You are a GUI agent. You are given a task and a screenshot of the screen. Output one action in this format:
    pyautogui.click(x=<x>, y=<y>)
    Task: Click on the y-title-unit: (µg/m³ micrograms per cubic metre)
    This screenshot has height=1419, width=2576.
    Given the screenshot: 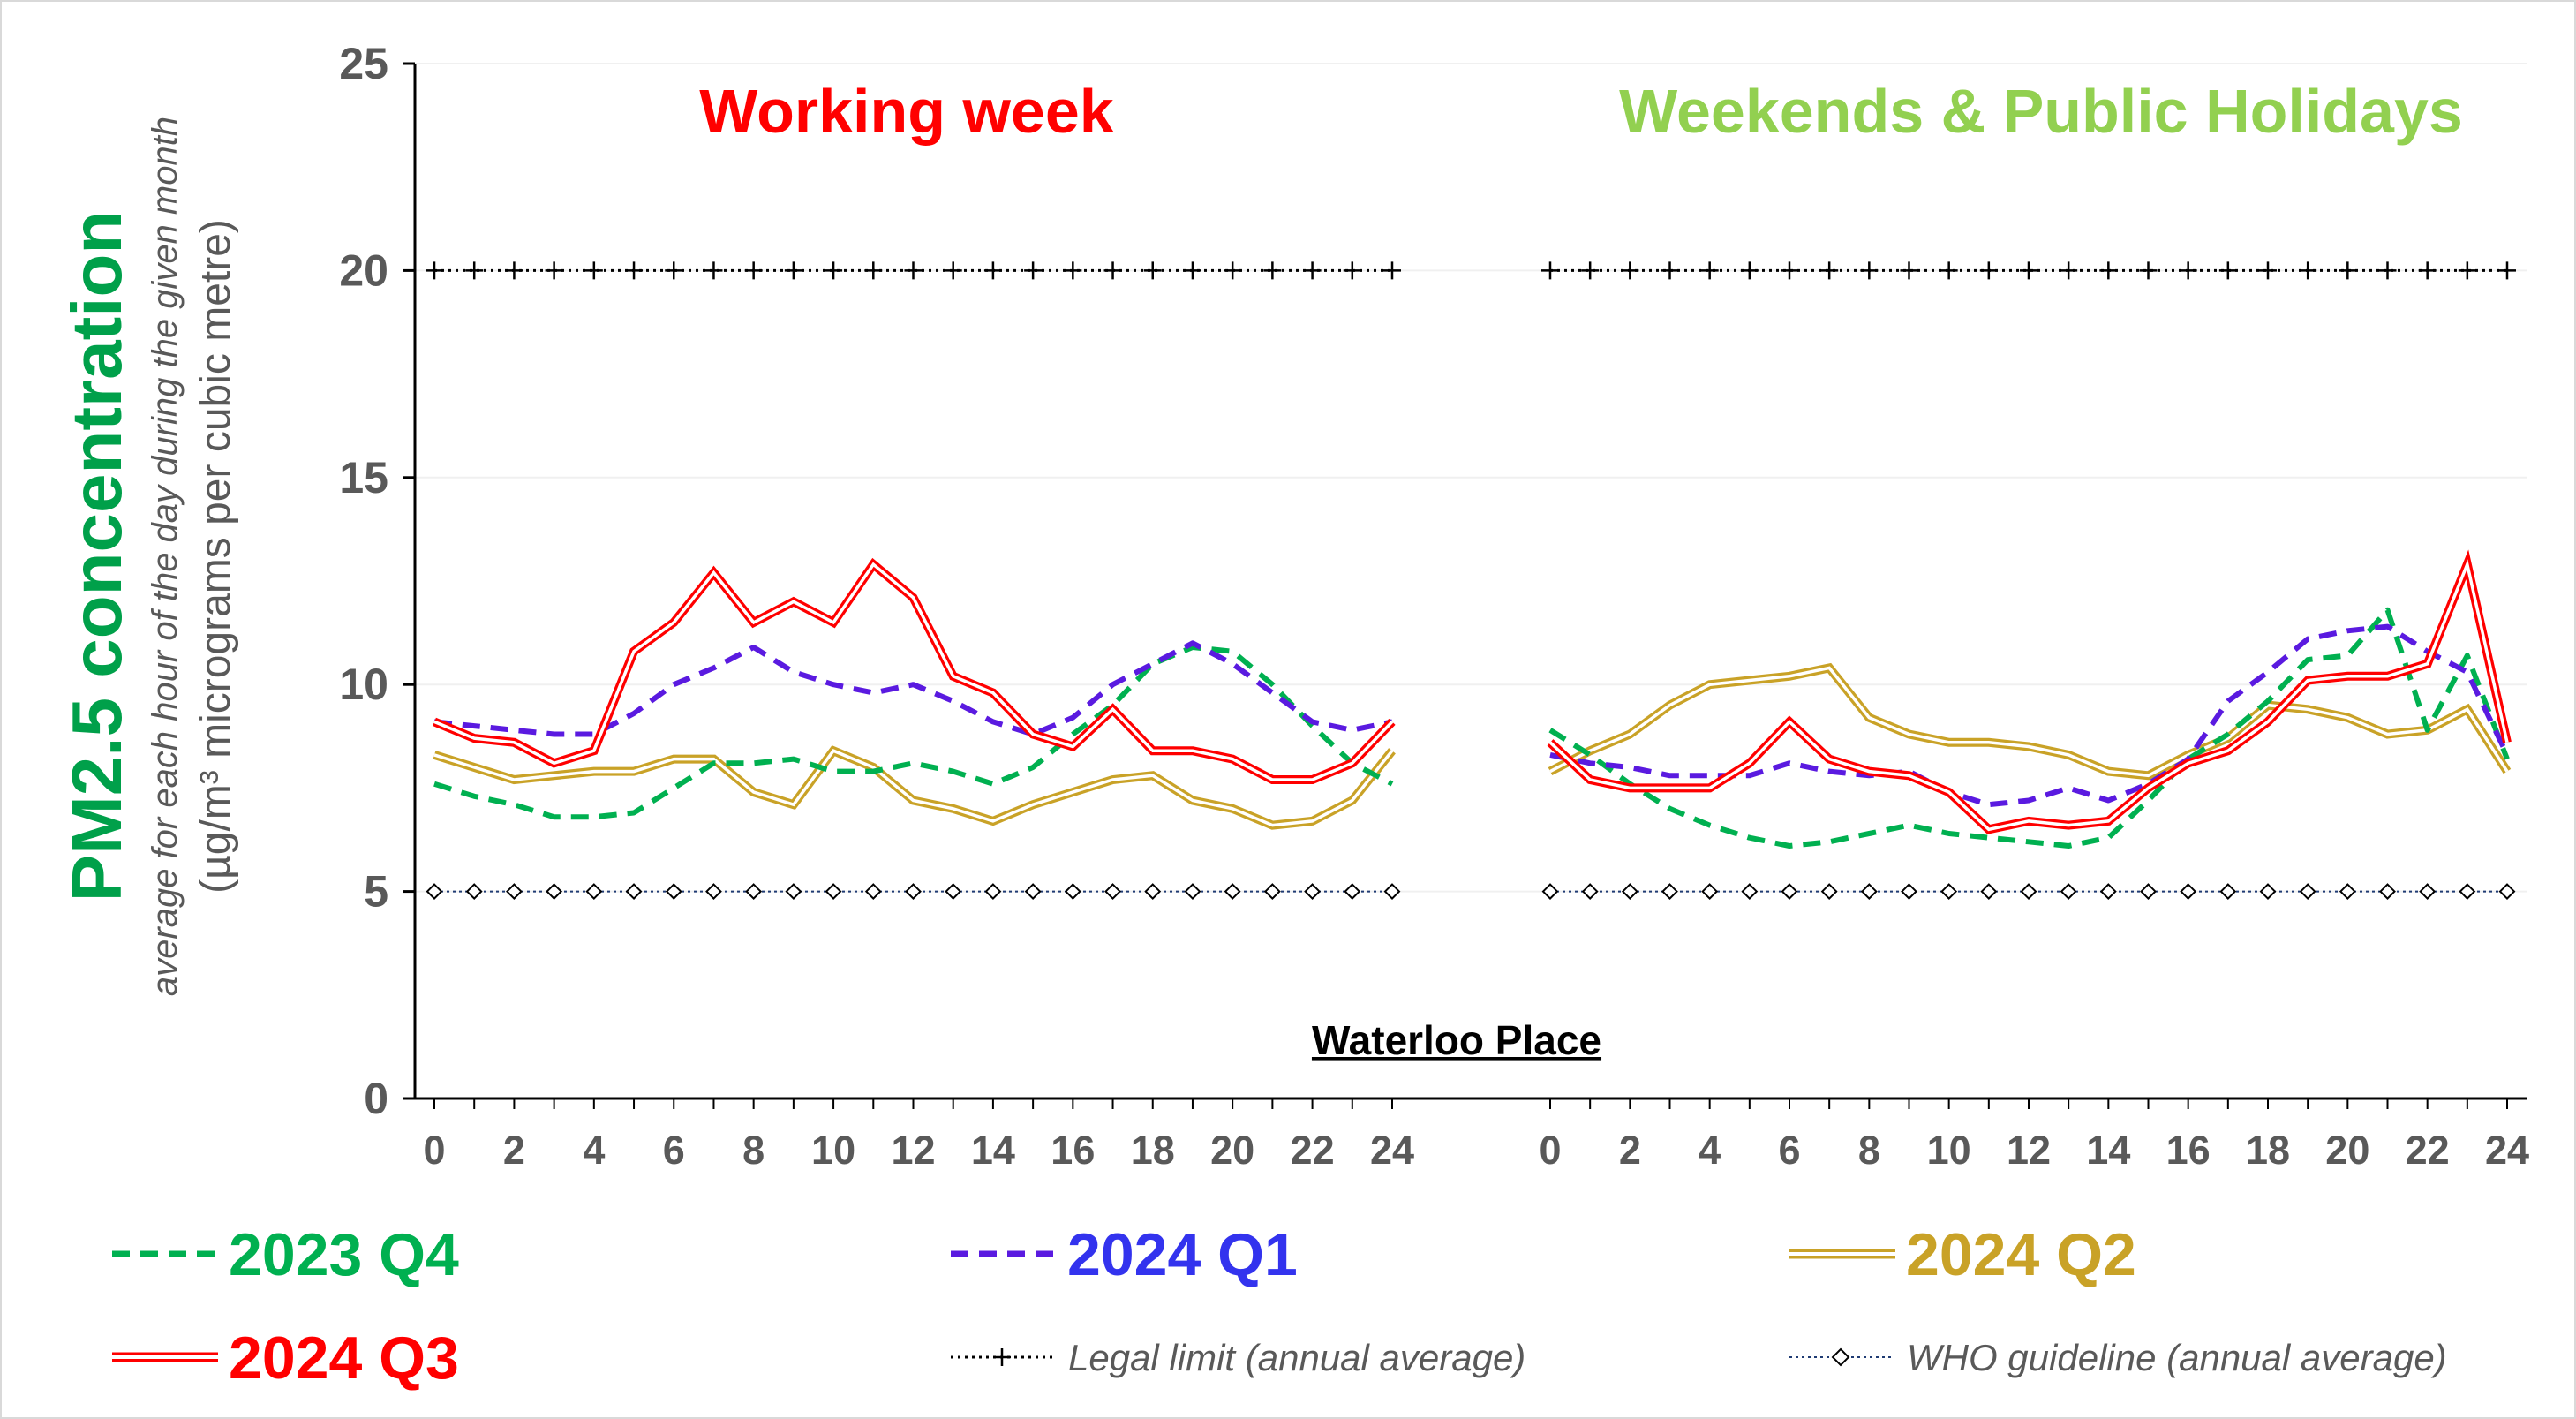 What is the action you would take?
    pyautogui.click(x=216, y=557)
    